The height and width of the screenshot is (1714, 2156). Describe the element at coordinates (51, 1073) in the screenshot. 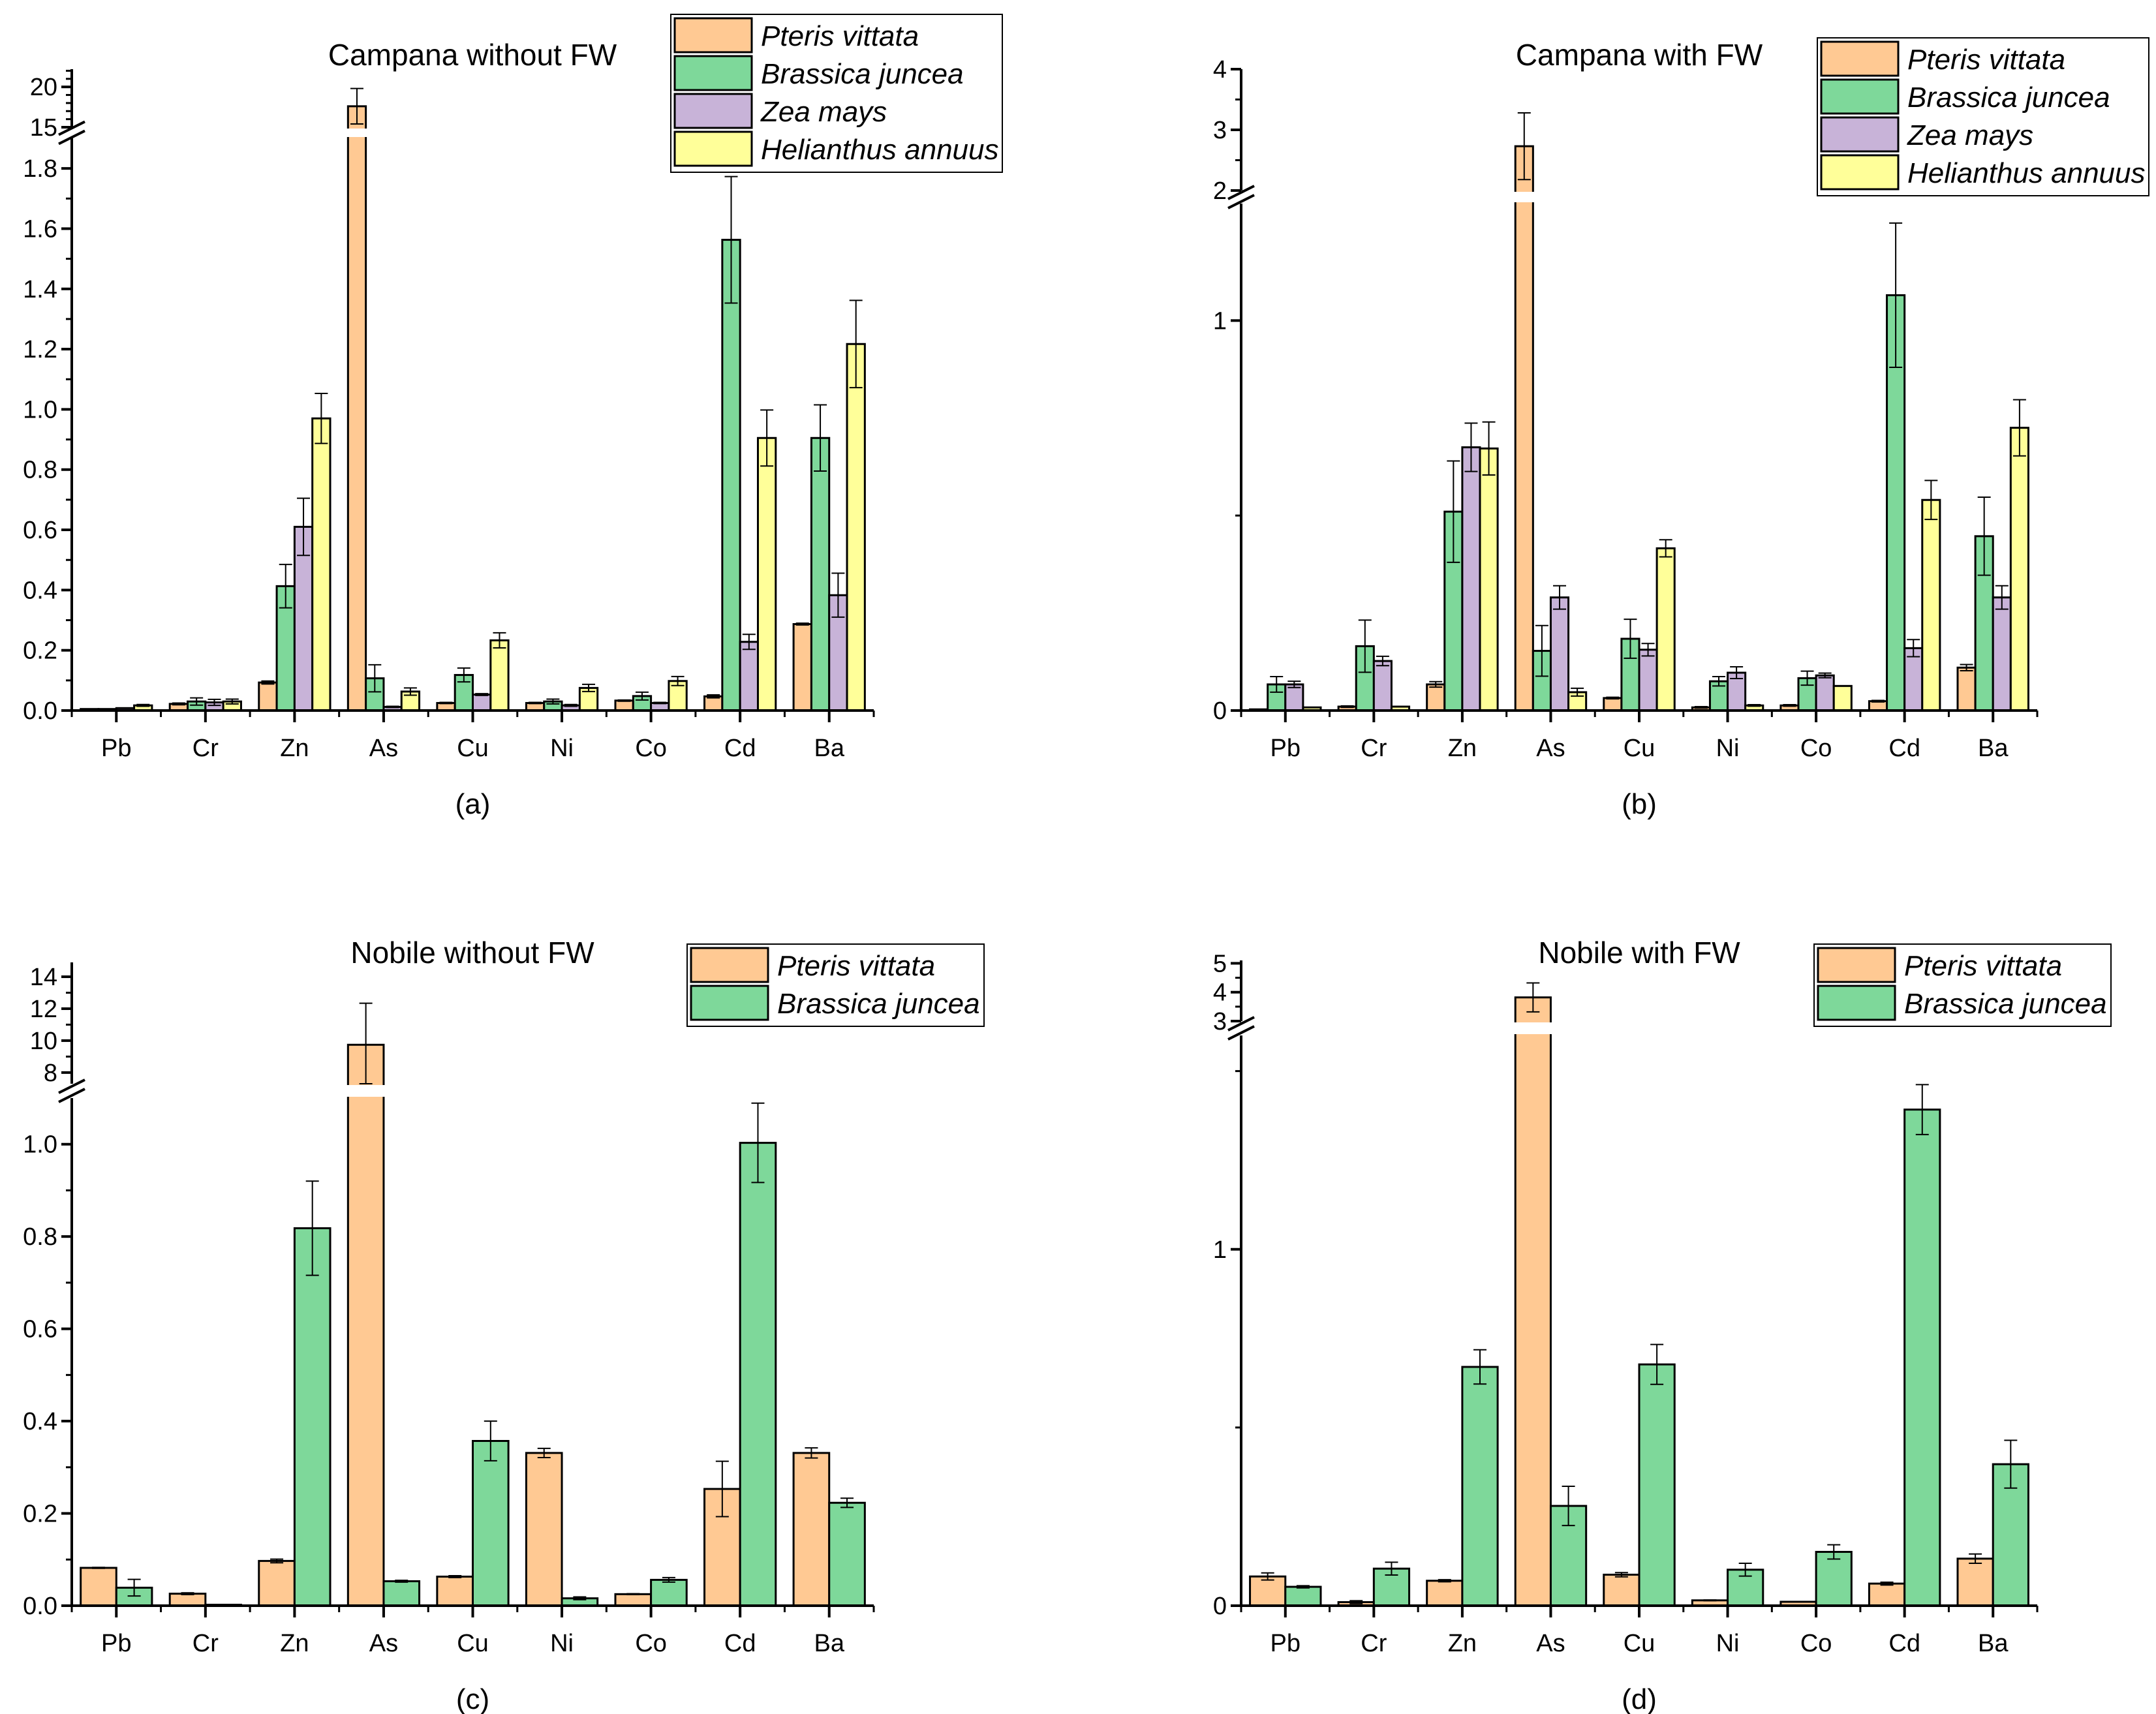

I see `y-tick-label: 8` at that location.